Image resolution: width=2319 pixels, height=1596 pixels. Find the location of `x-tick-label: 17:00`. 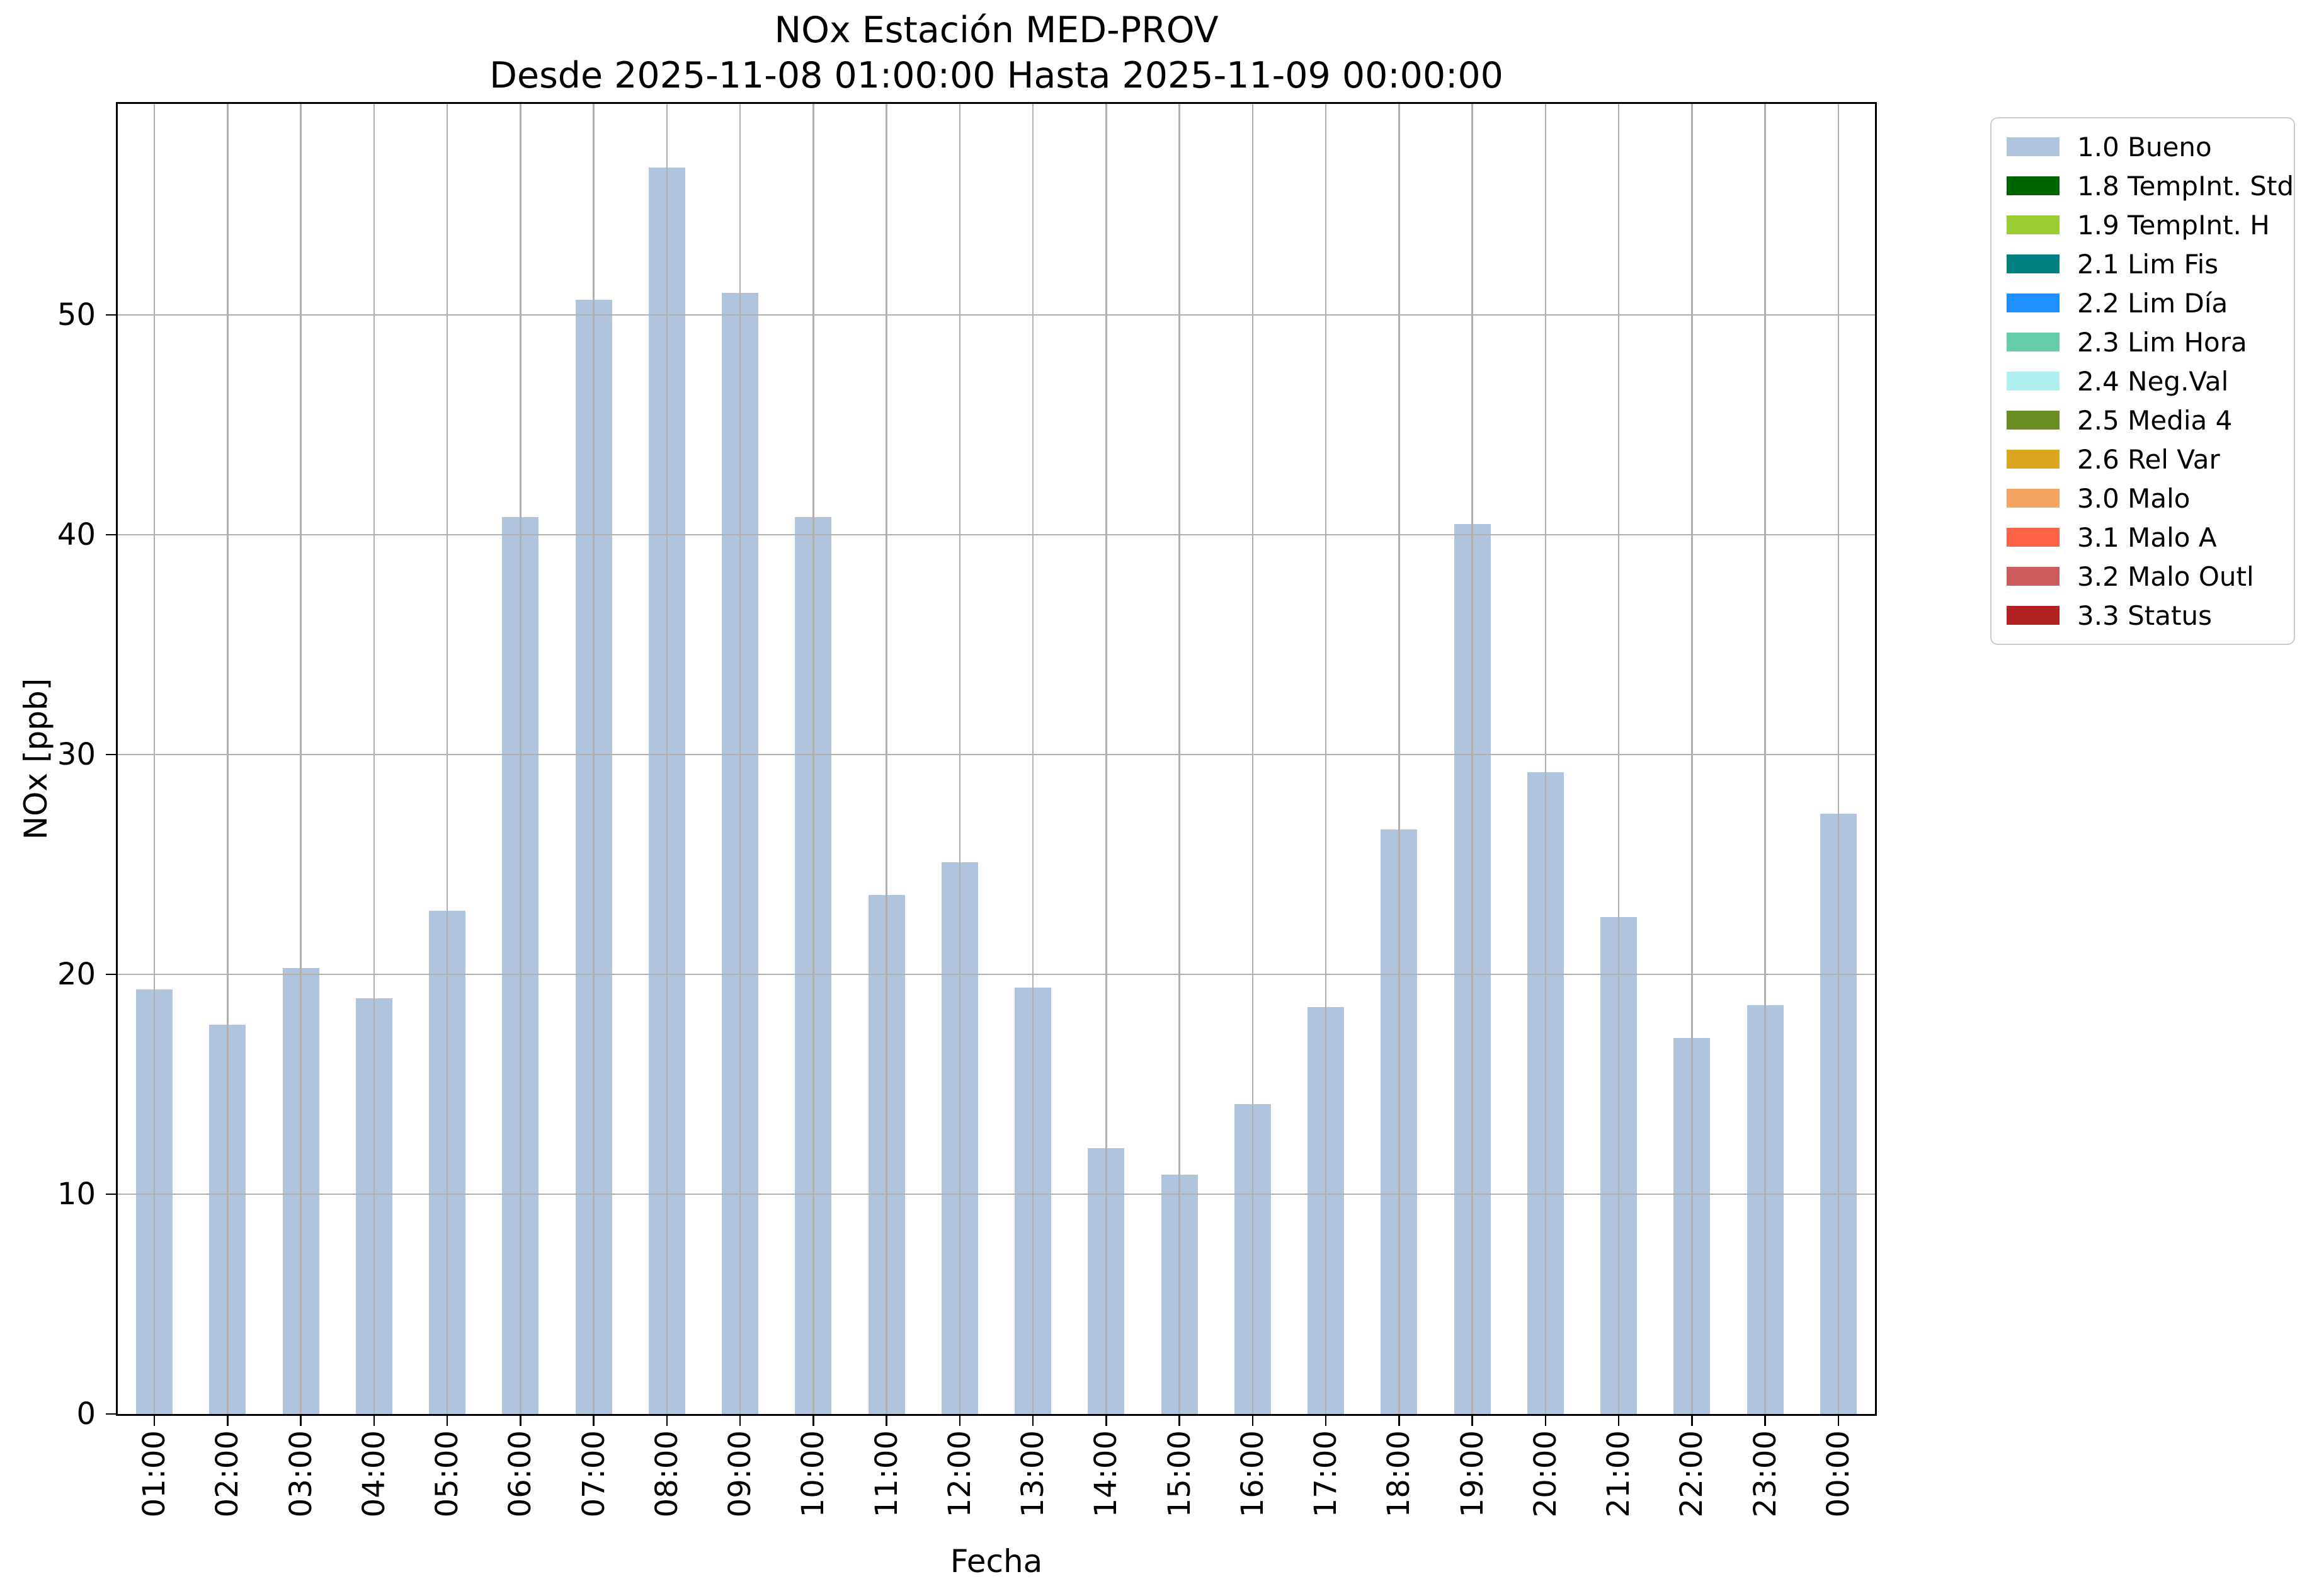

x-tick-label: 17:00 is located at coordinates (1326, 1474).